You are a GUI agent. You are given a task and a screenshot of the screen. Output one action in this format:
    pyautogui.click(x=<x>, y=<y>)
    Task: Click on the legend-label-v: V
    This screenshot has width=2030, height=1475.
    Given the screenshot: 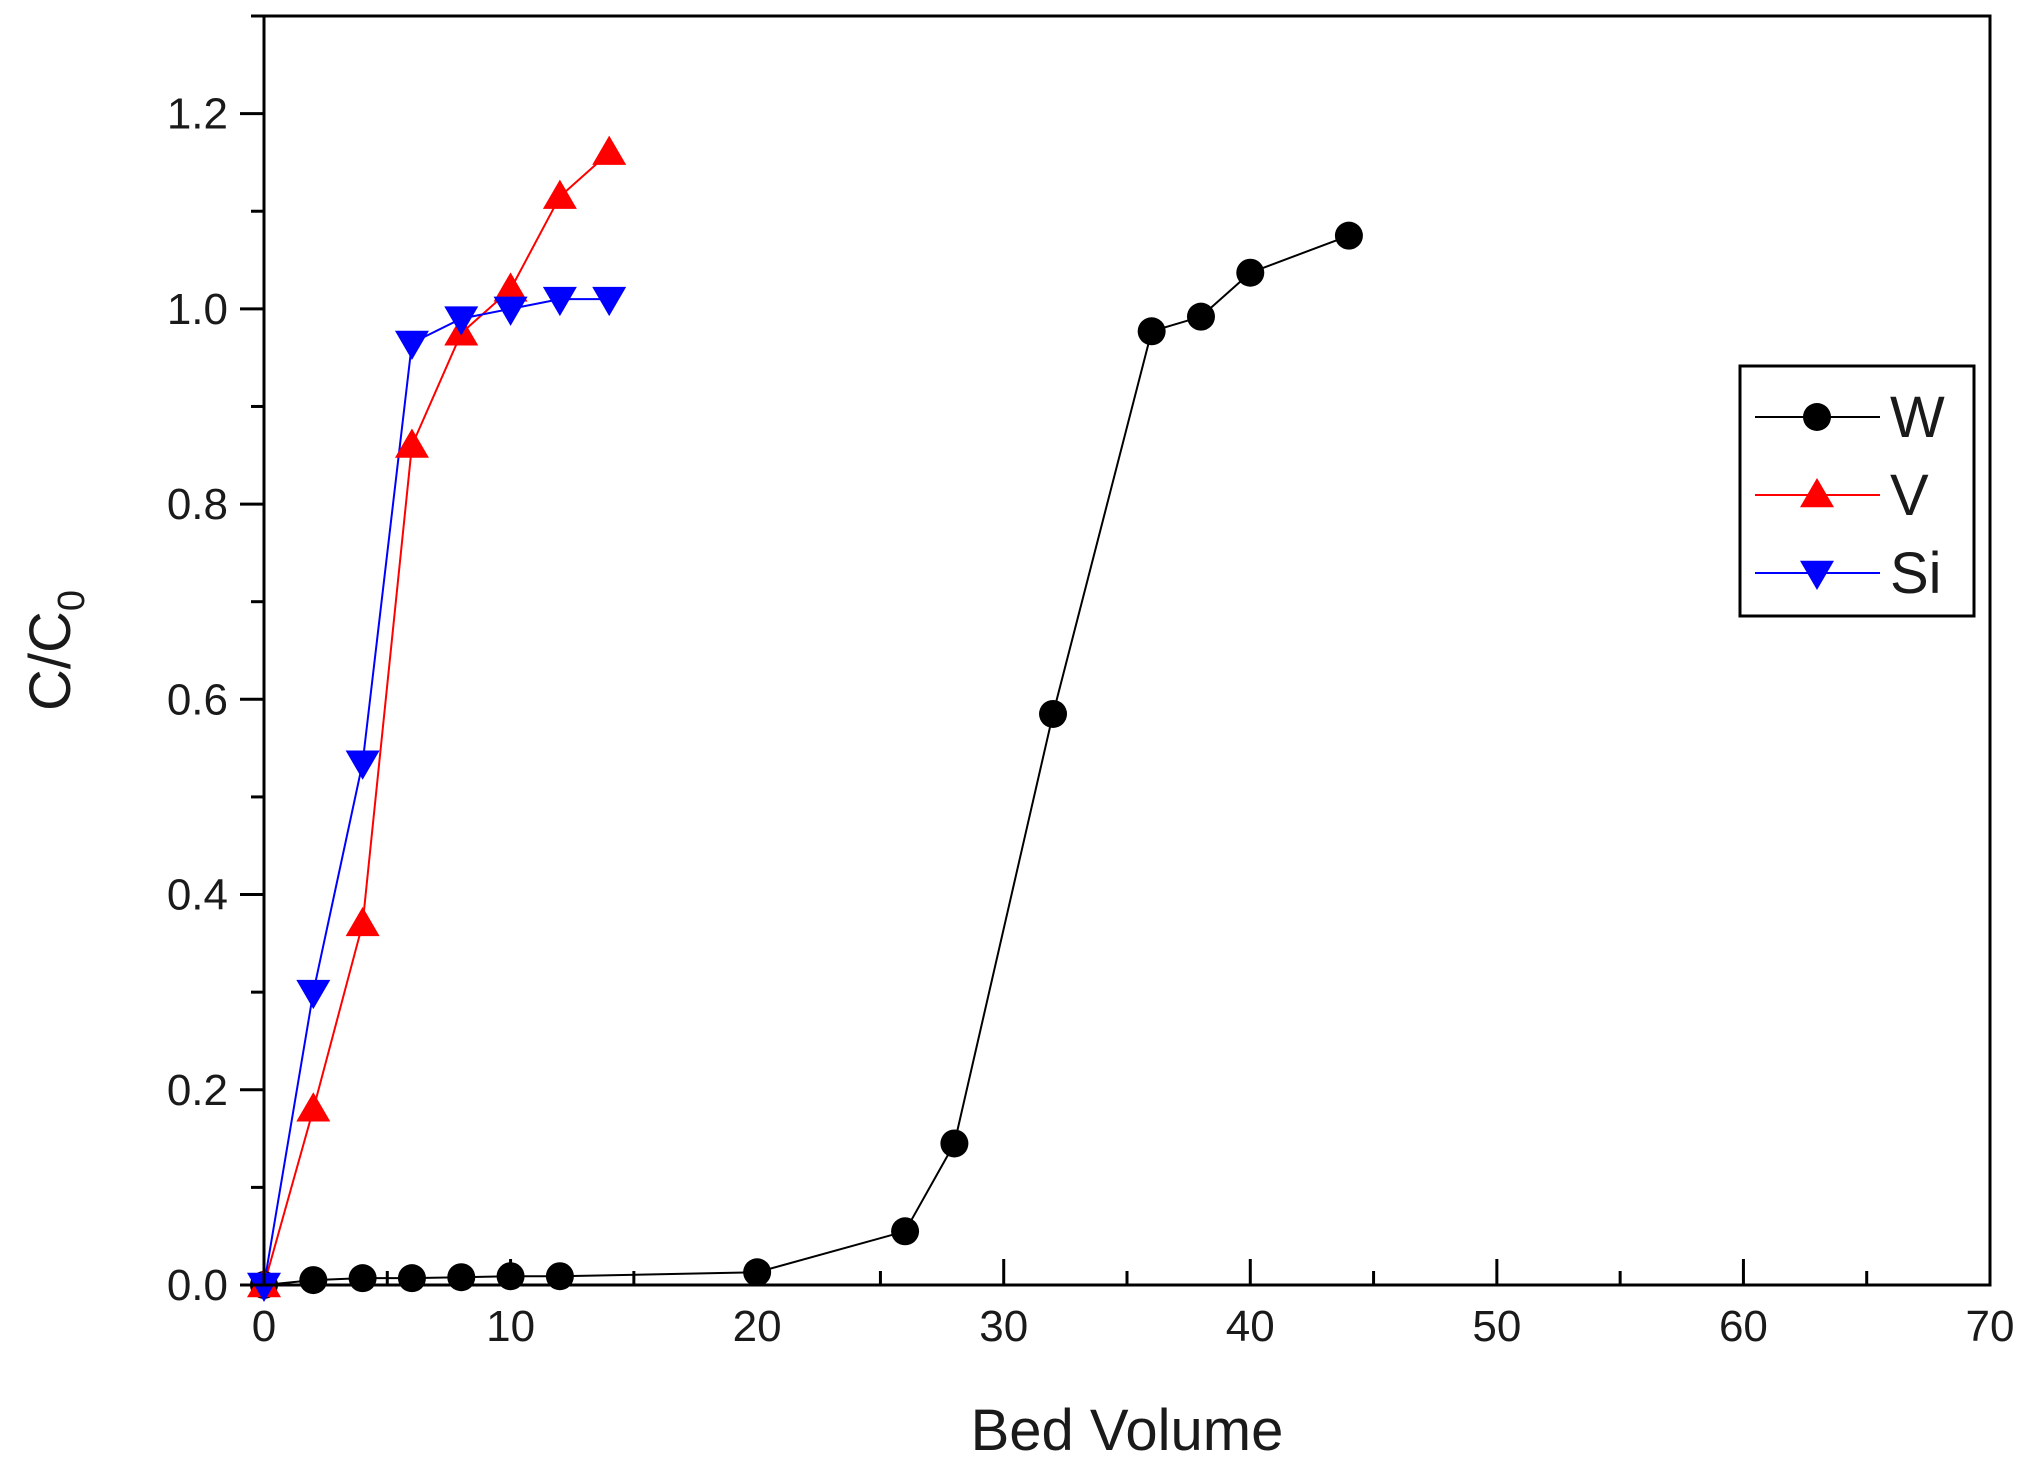 What is the action you would take?
    pyautogui.click(x=1909, y=495)
    